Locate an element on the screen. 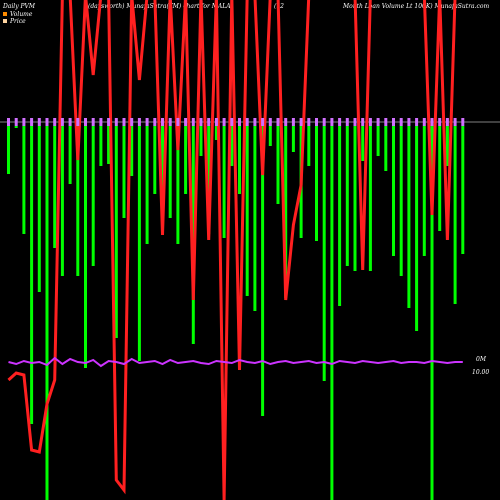 Image resolution: width=500 pixels, height=500 pixels. volume-axis-label: 0M is located at coordinates (481, 359).